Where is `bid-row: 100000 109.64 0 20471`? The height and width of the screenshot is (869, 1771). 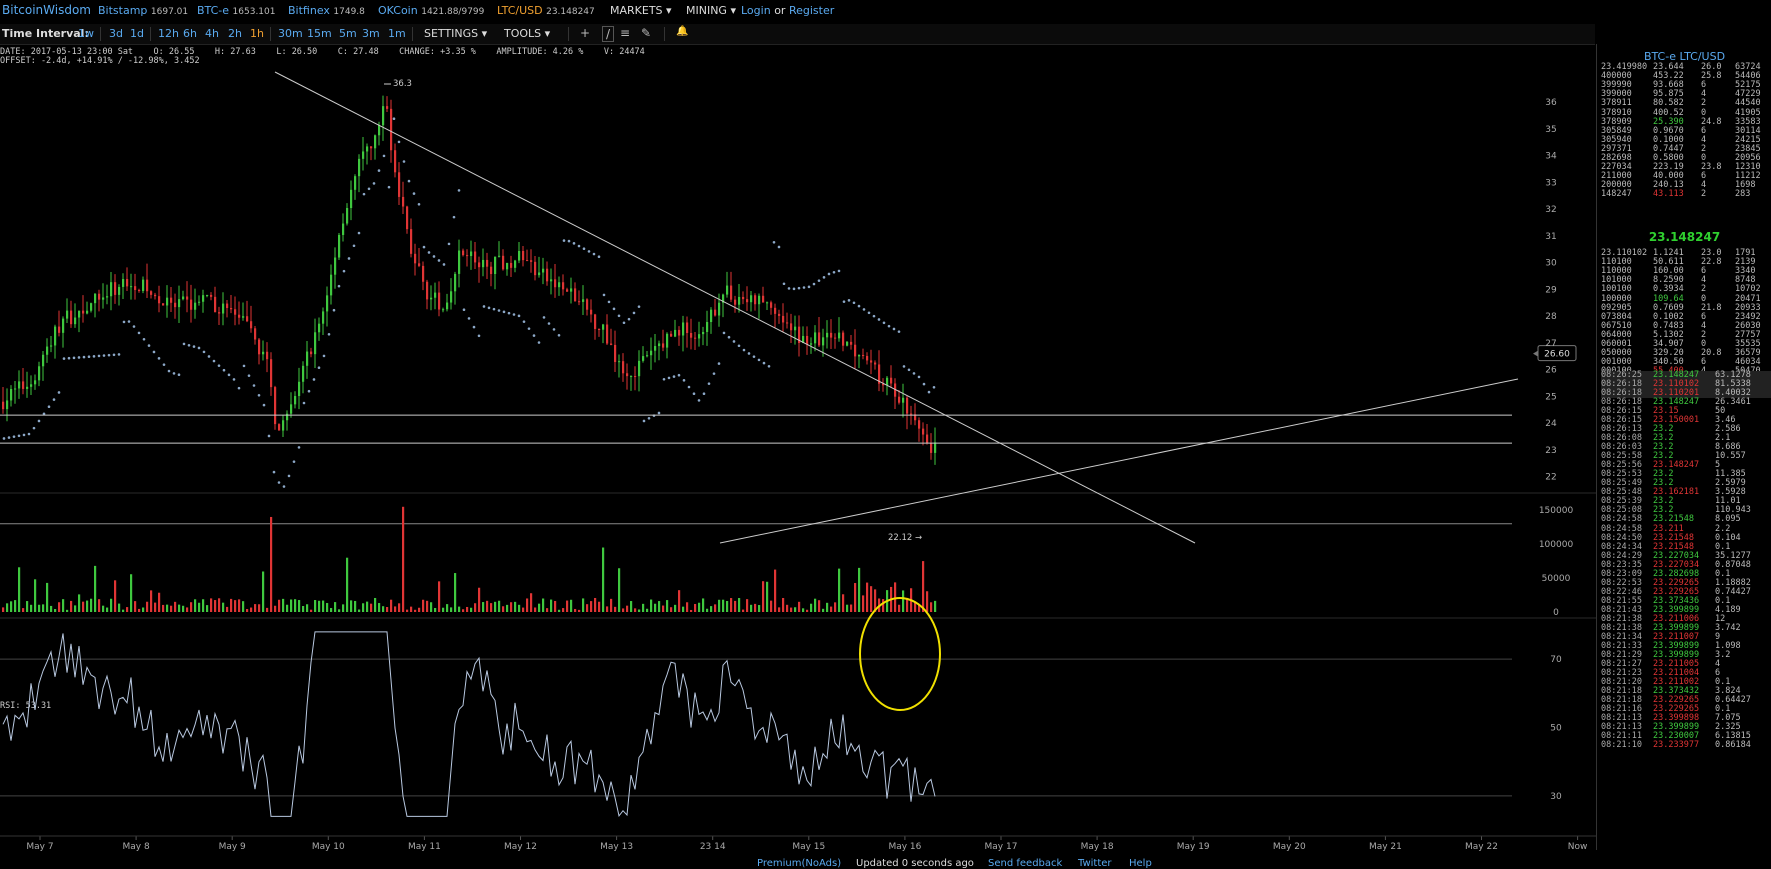
bid-row: 100000 109.64 0 20471 is located at coordinates (1686, 299).